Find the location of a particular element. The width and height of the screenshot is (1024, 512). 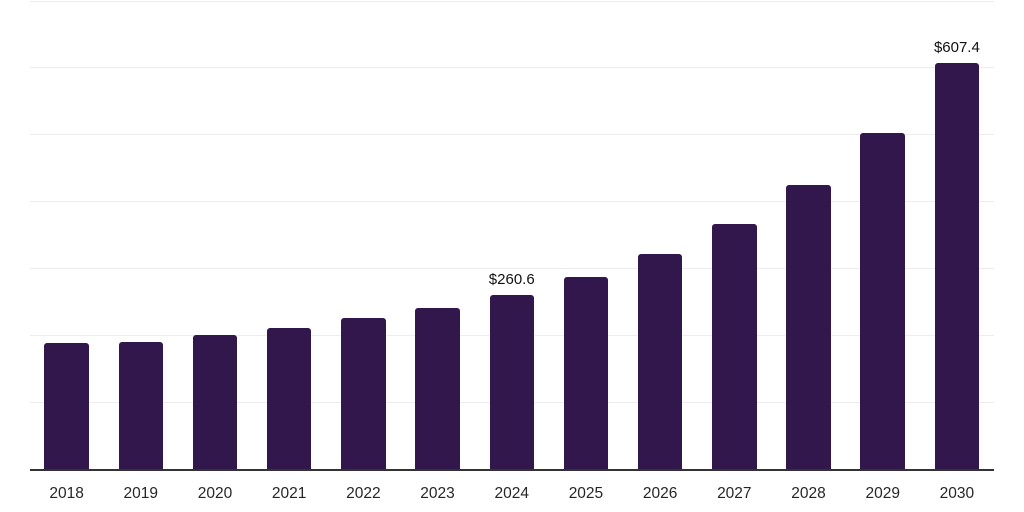

data-label-2030: $607.4 is located at coordinates (956, 47).